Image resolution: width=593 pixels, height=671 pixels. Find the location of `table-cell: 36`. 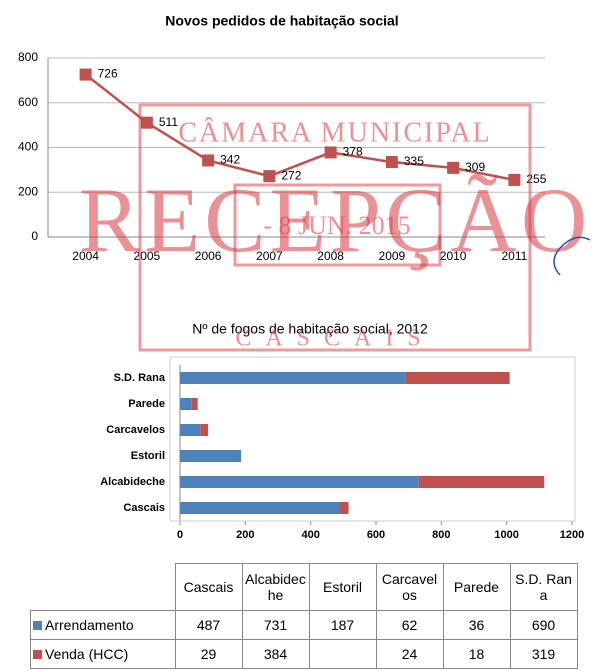

table-cell: 36 is located at coordinates (476, 625).